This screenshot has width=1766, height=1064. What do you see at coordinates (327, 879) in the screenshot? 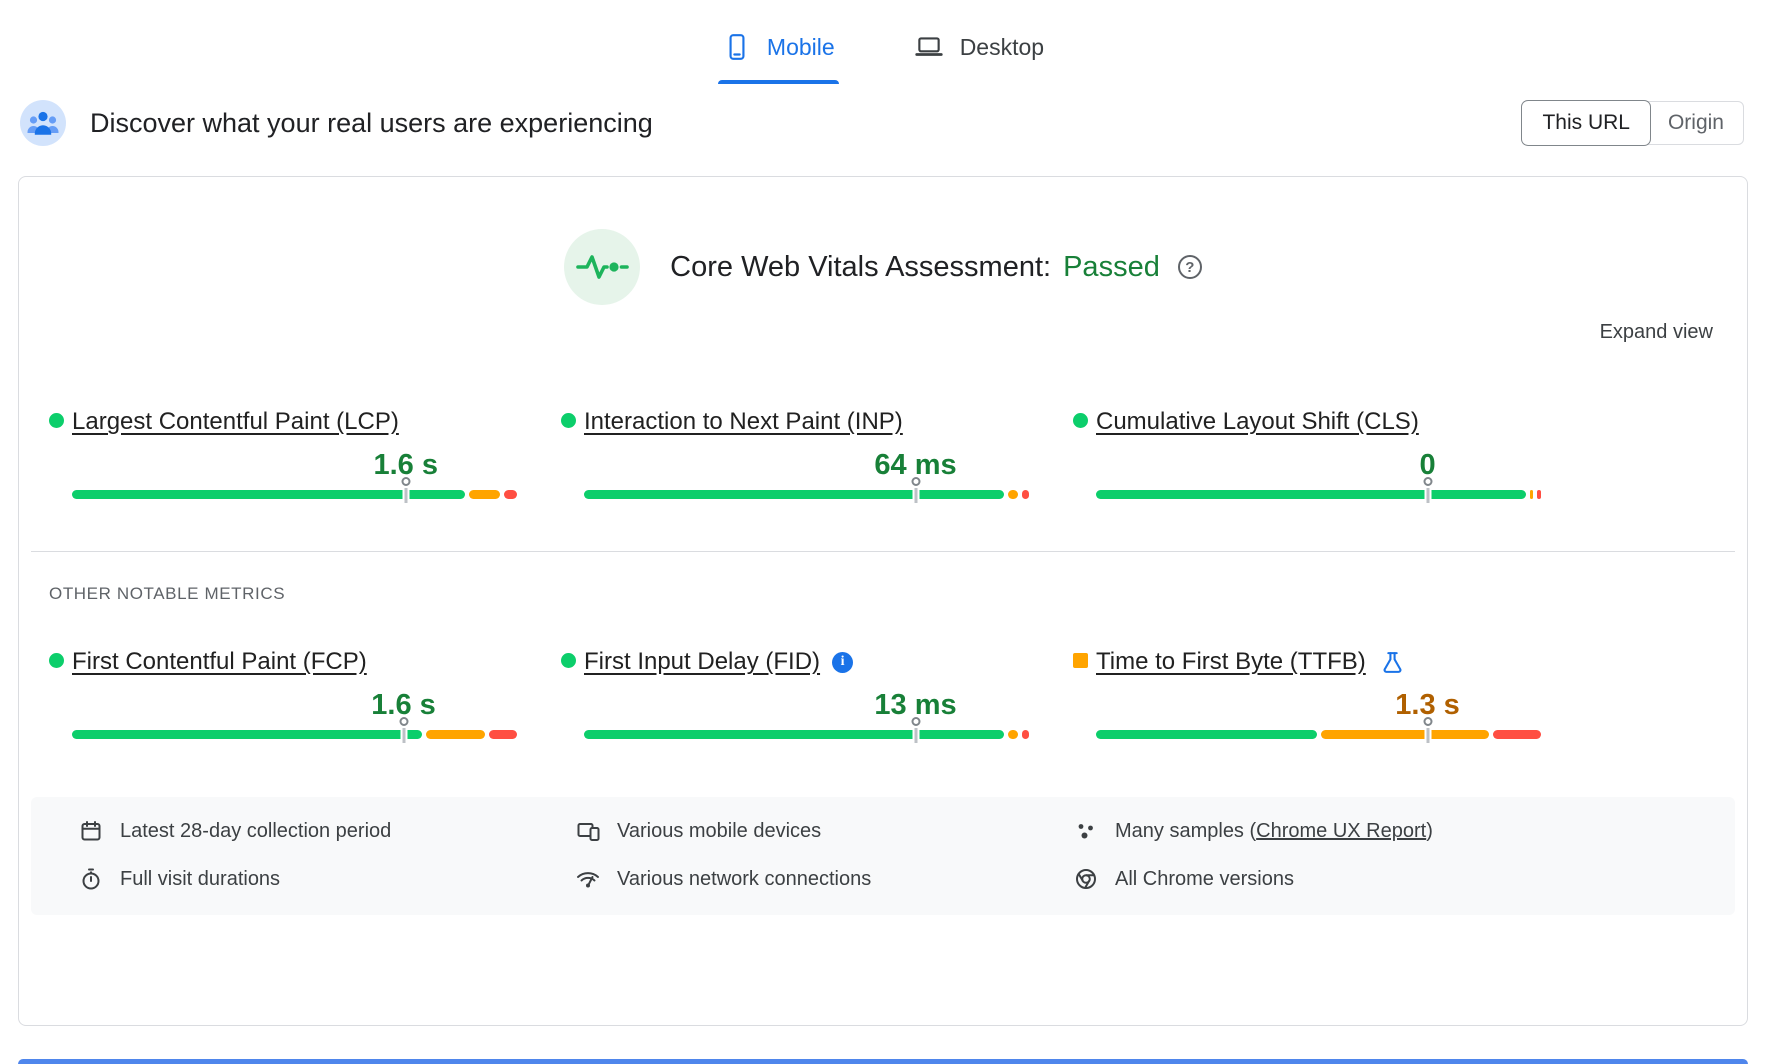
I see `footnote-visit-durations: Full visit durations` at bounding box center [327, 879].